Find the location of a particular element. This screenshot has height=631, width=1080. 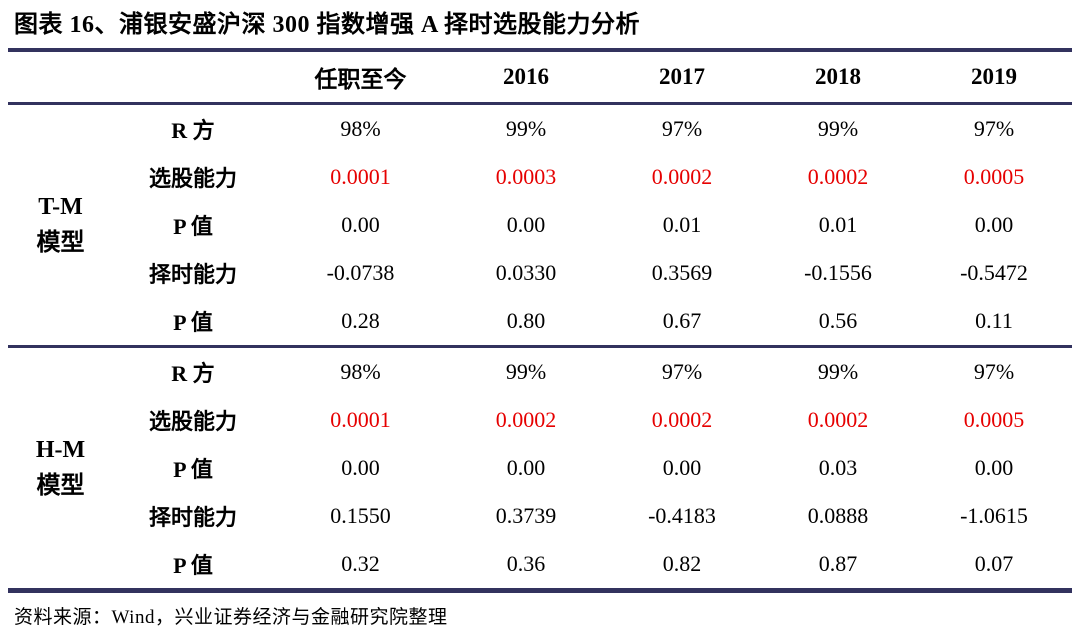

figure-title: 图表 16、浦银安盛沪深 300 指数增强 A 择时选股能力分析 is located at coordinates (327, 25).